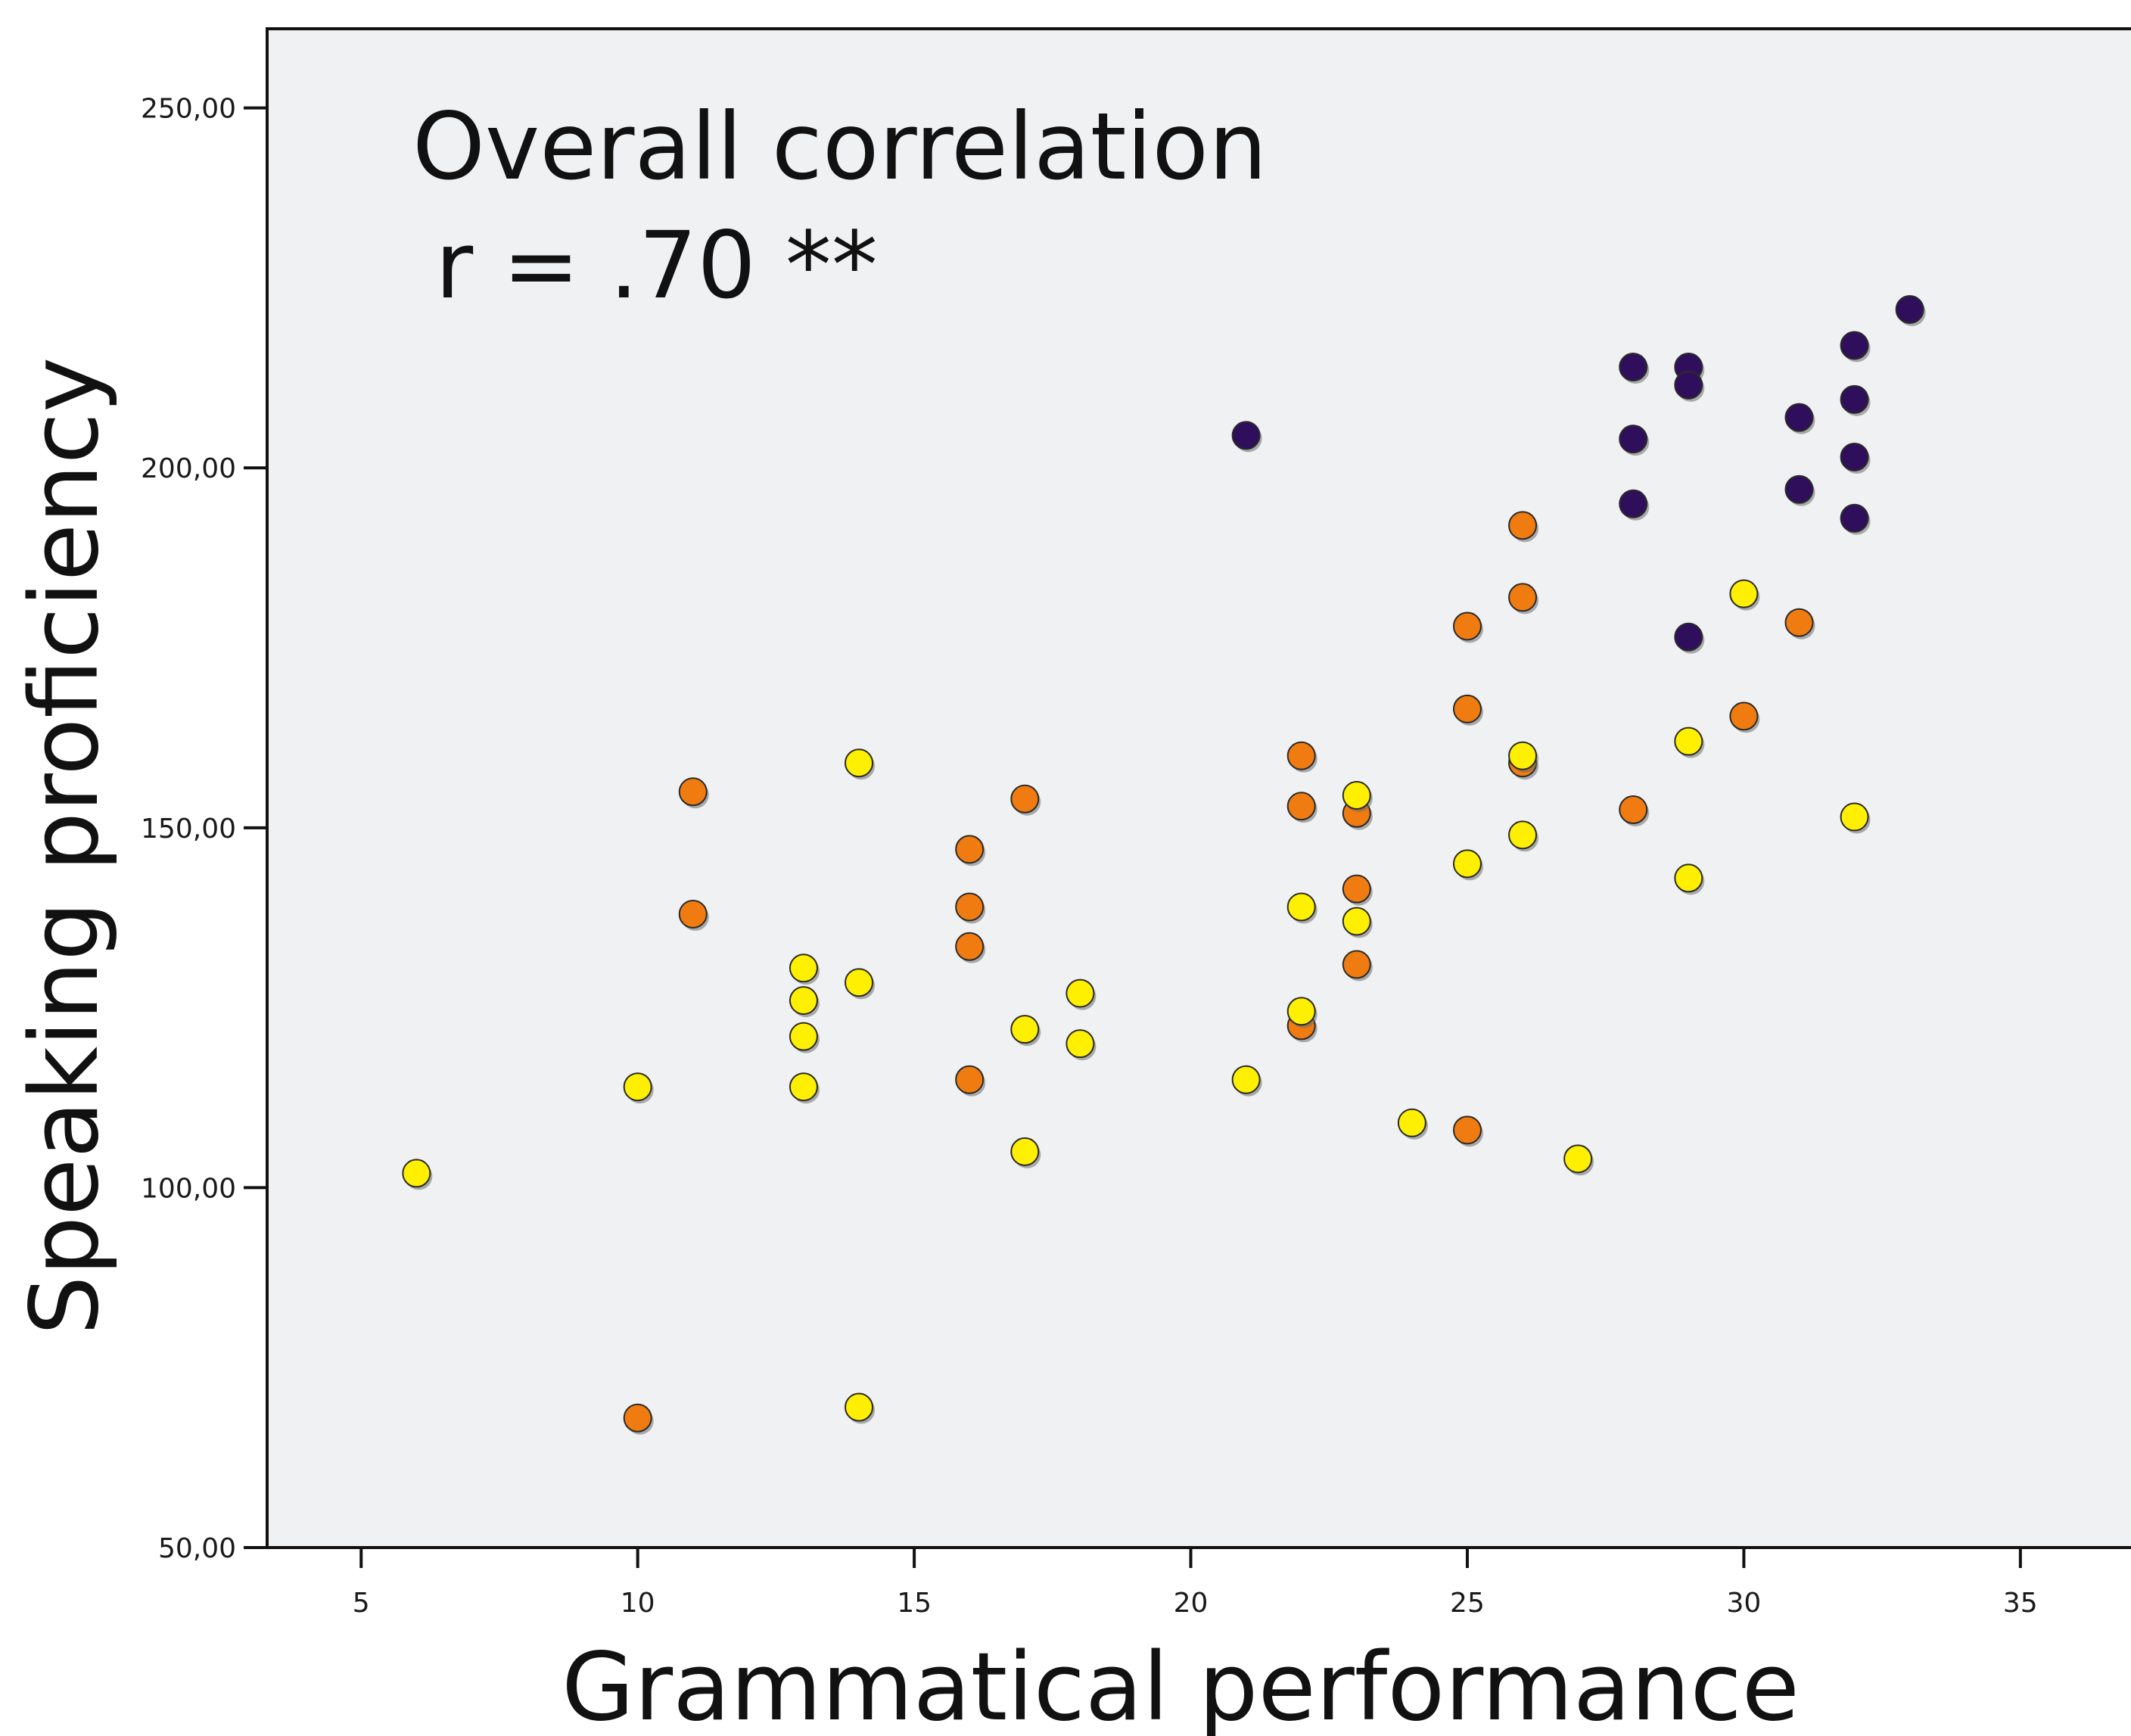 This screenshot has width=2131, height=1736. I want to click on annotation-line-2: r = .70 **, so click(656, 265).